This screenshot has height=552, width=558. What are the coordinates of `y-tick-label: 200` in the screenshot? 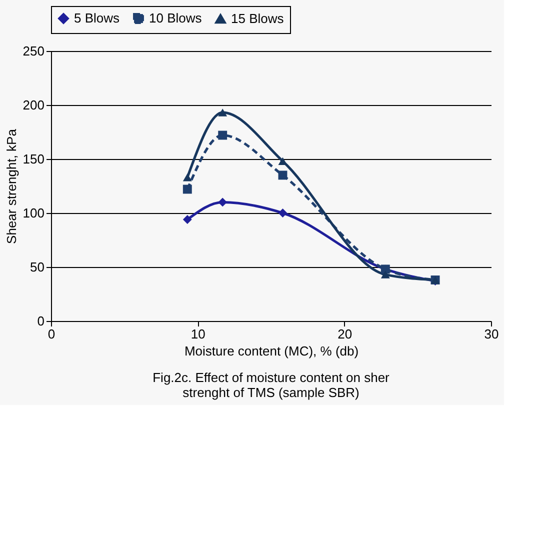 It's located at (33, 105).